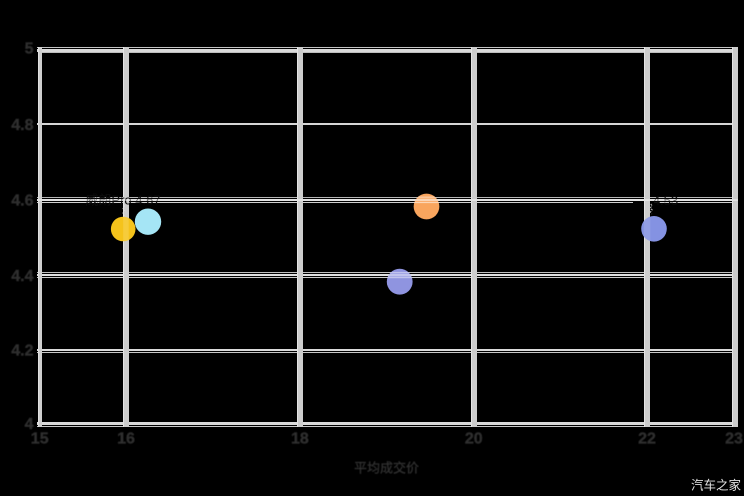  Describe the element at coordinates (300, 439) in the screenshot. I see `svg-text: 18` at that location.